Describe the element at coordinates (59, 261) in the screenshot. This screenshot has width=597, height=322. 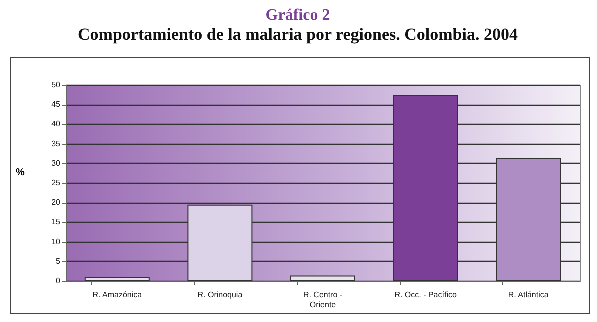
I see `y-tick-label: 5` at that location.